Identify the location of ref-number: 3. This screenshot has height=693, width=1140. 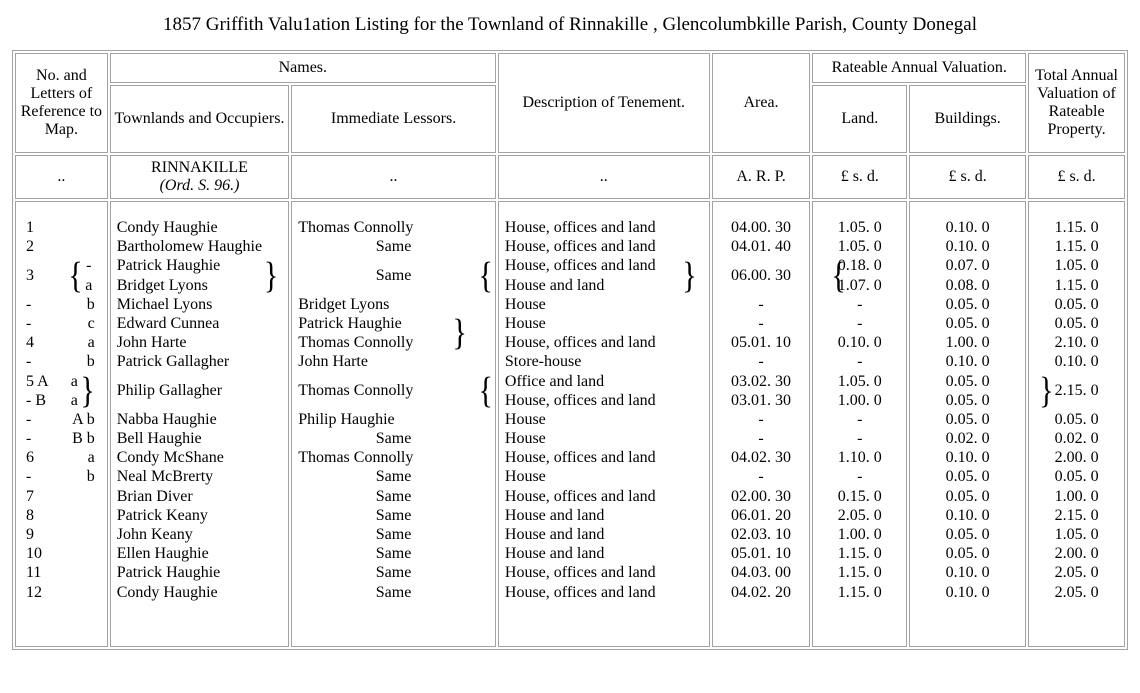
(30, 275).